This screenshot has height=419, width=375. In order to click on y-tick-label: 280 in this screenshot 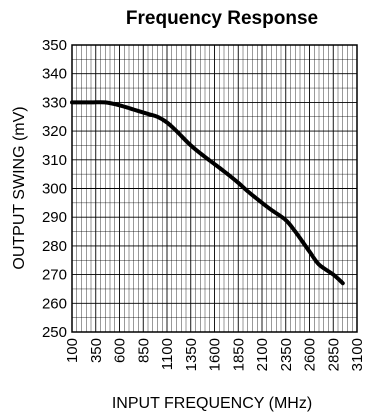, I will do `click(54, 246)`.